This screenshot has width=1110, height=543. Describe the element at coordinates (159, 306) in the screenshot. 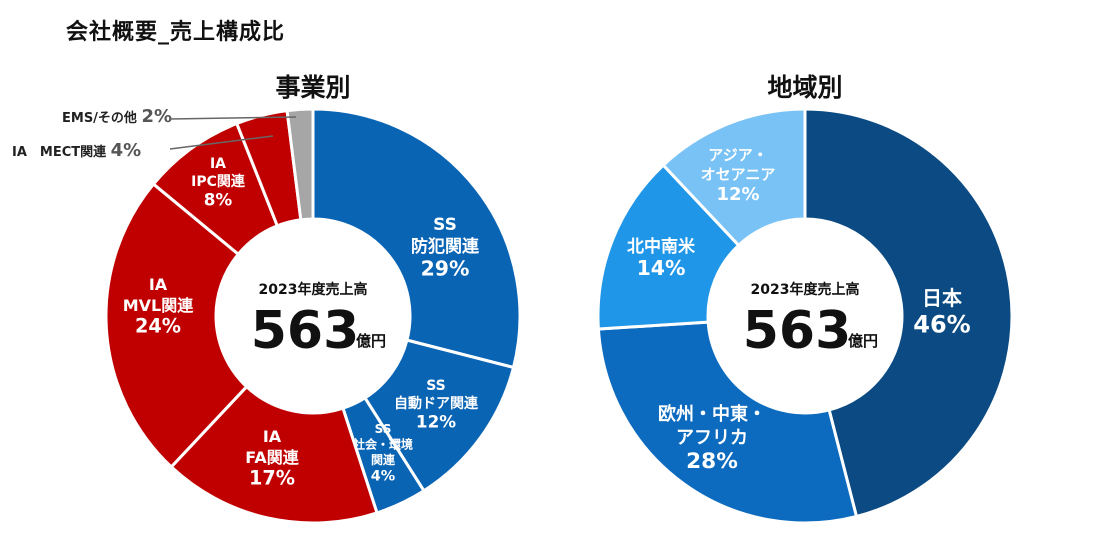

I see `slice-label: IA MVL関連 24%` at that location.